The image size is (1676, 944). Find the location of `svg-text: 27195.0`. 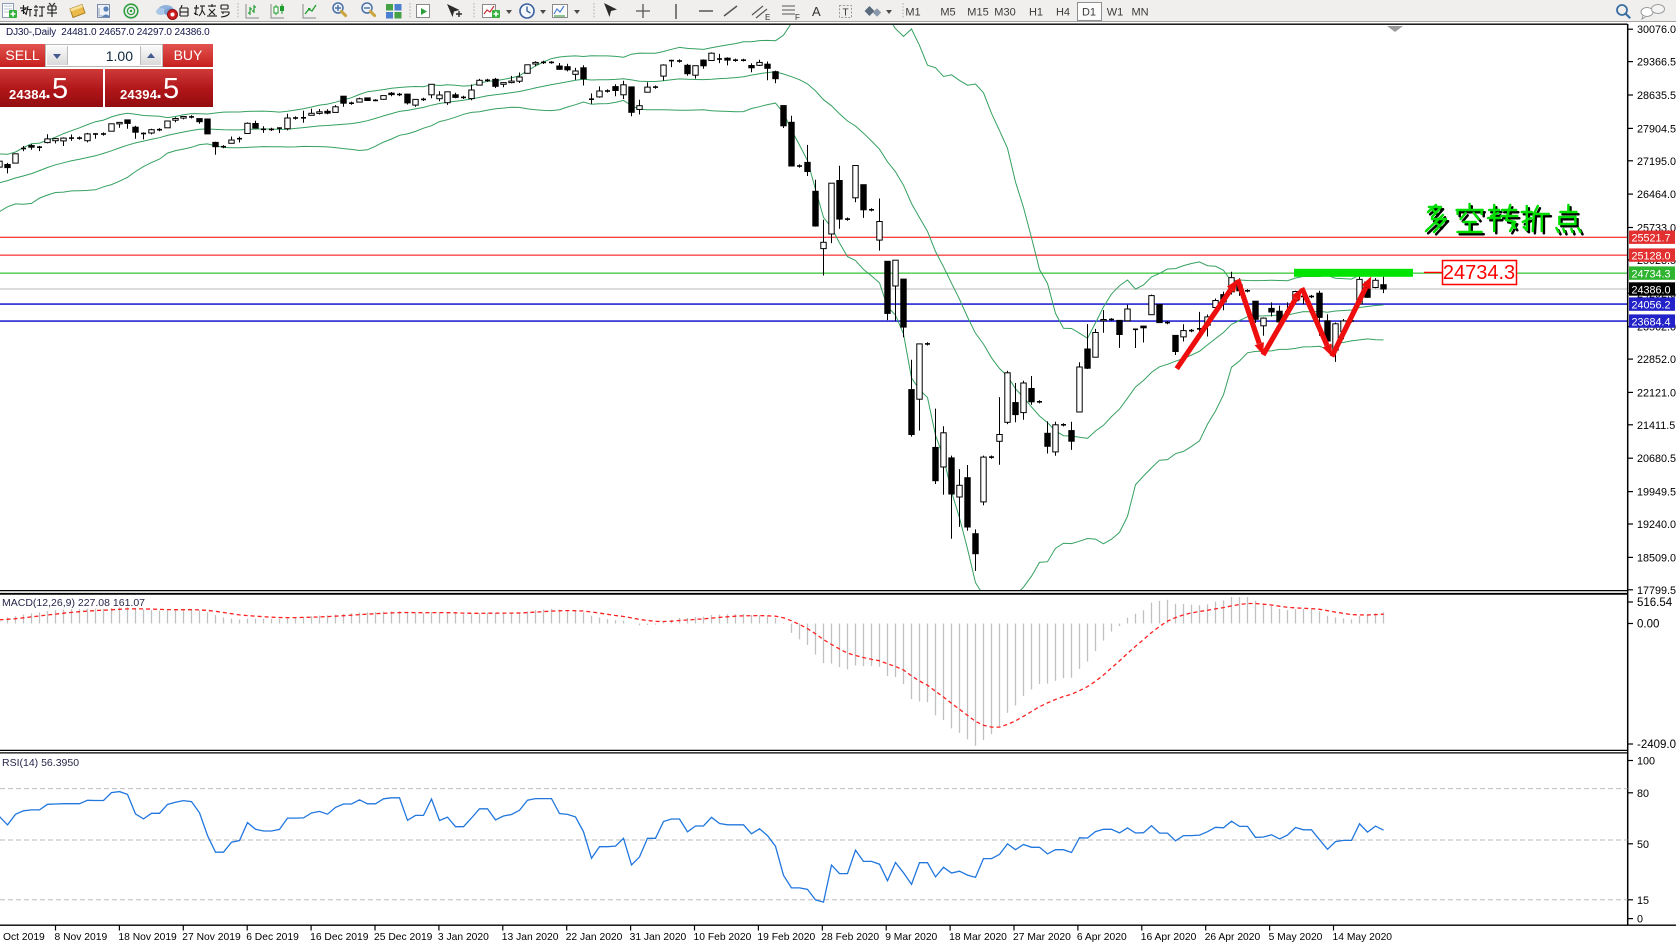

svg-text: 27195.0 is located at coordinates (1656, 162).